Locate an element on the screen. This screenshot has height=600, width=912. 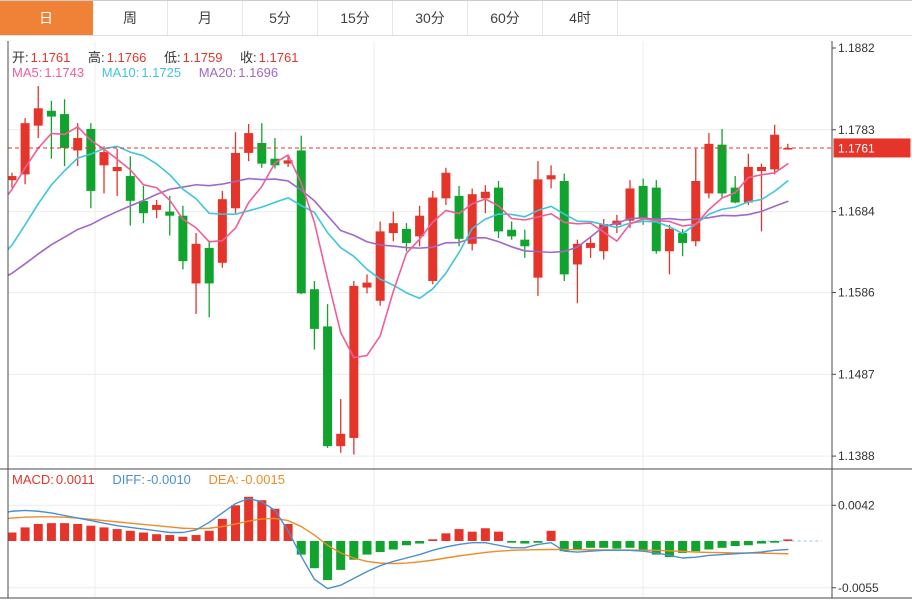
tab-5min: 5分 is located at coordinates (280, 18).